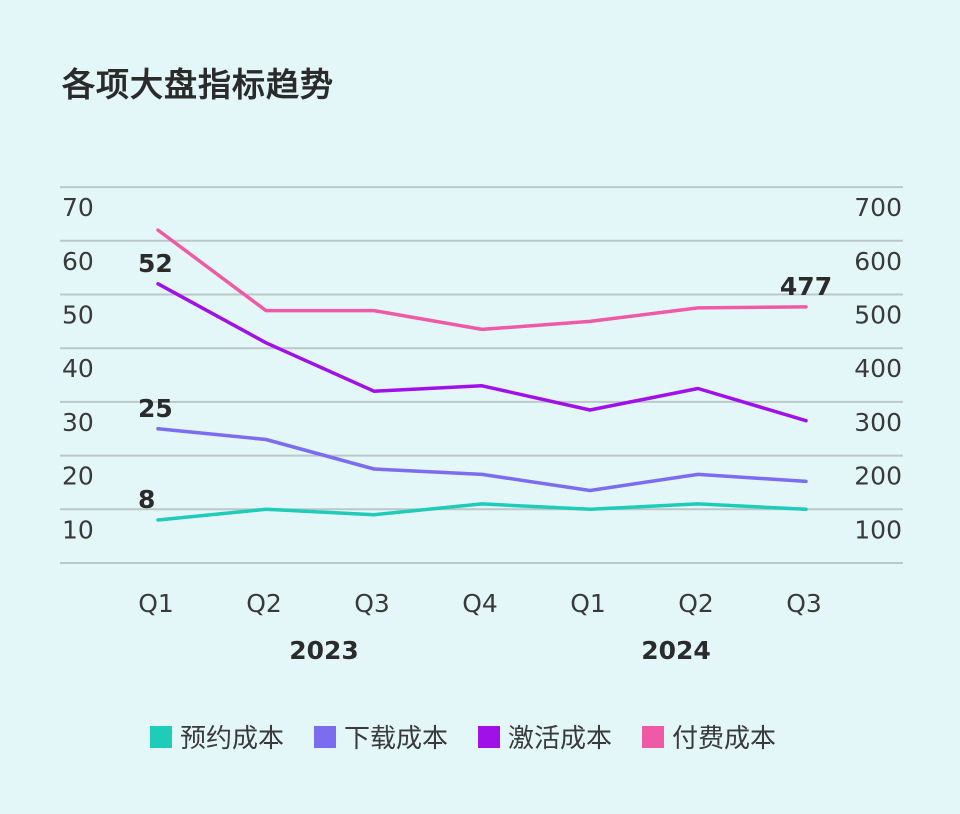  Describe the element at coordinates (146, 499) in the screenshot. I see `data-label: 8` at that location.